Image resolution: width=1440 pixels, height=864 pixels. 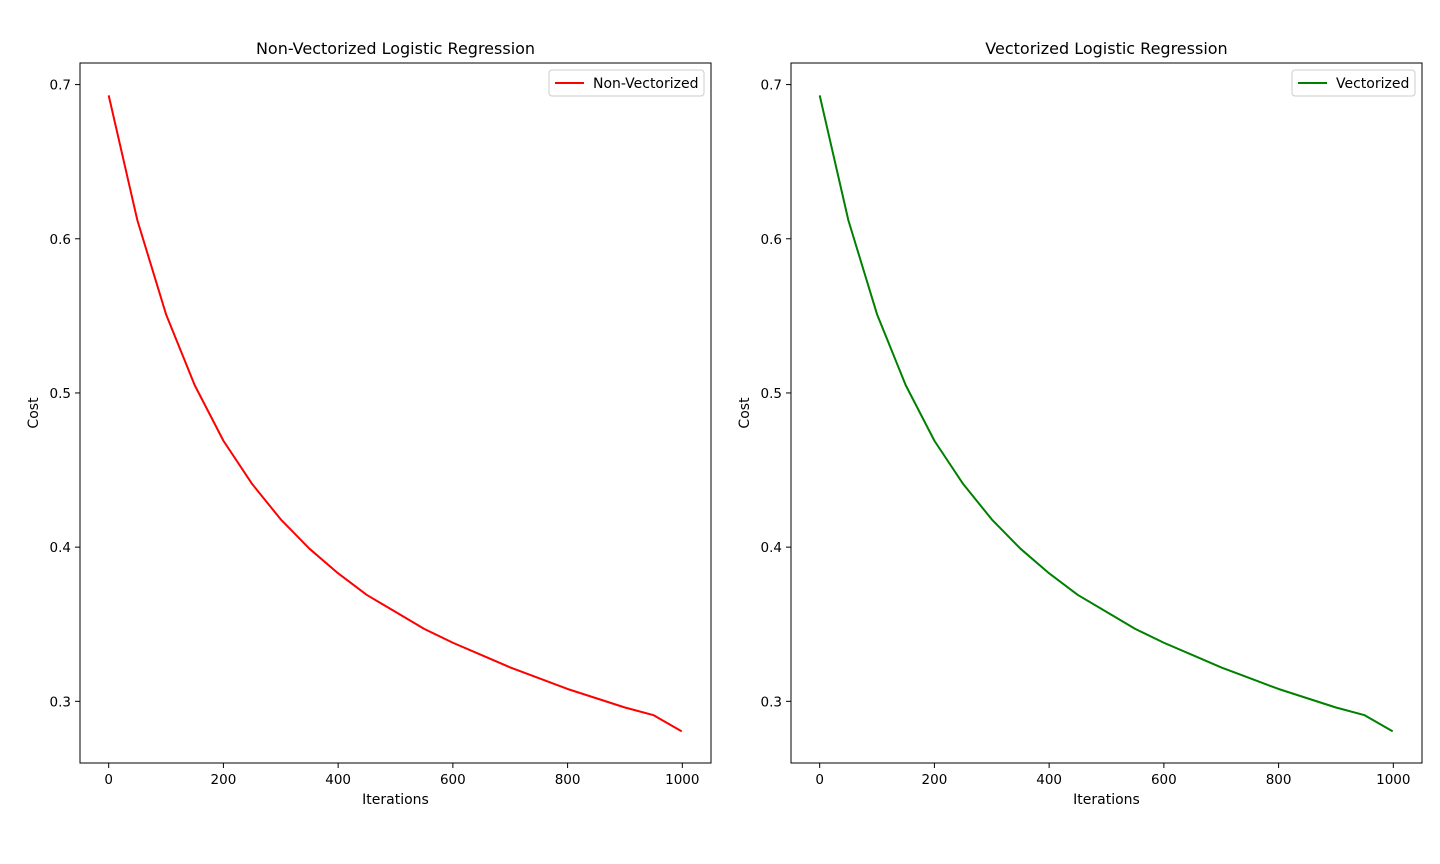 I want to click on legend: Non-Vectorized, so click(x=626, y=83).